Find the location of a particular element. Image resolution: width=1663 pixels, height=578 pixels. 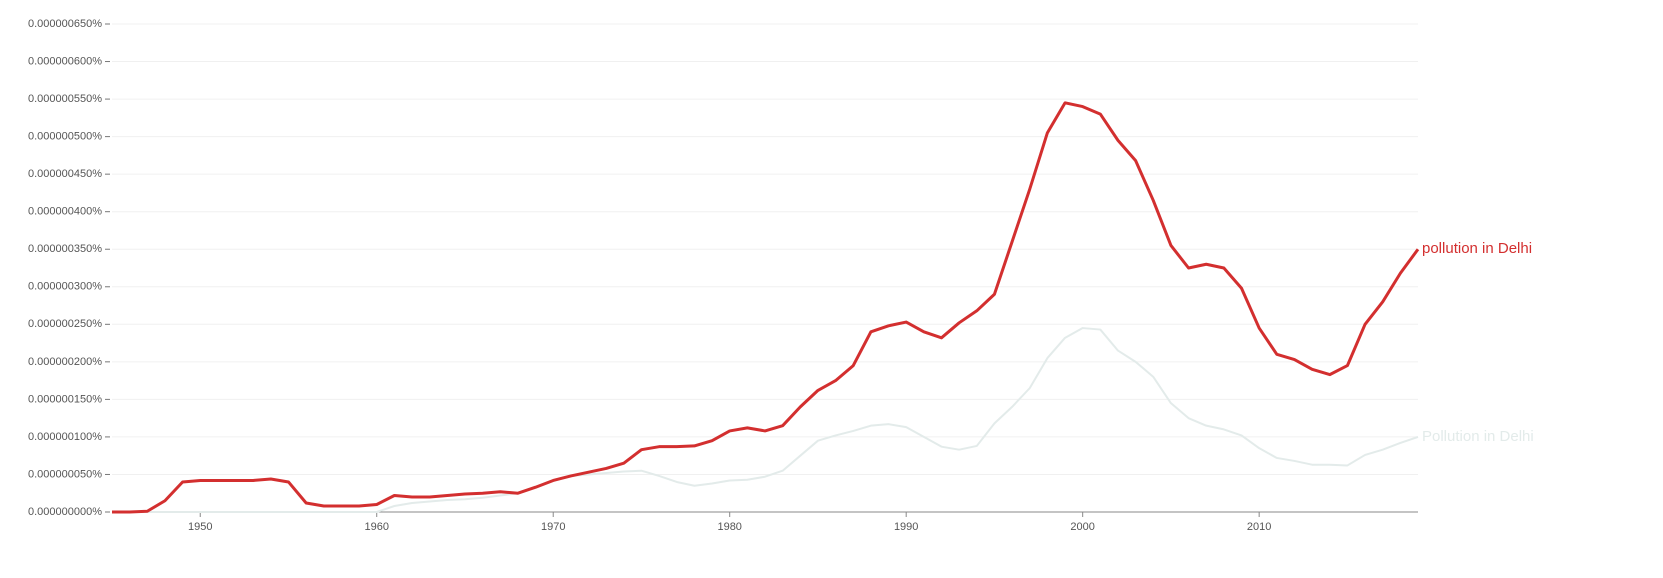

y-tick-label: 0.000000250% is located at coordinates (65, 324).